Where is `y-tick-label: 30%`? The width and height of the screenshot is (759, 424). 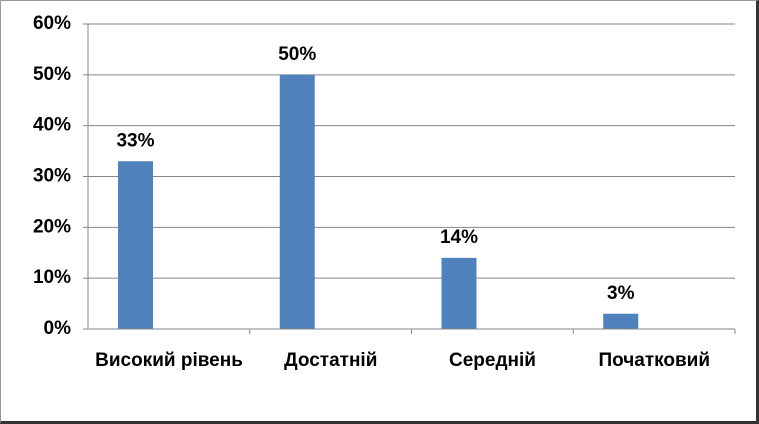 y-tick-label: 30% is located at coordinates (52, 176).